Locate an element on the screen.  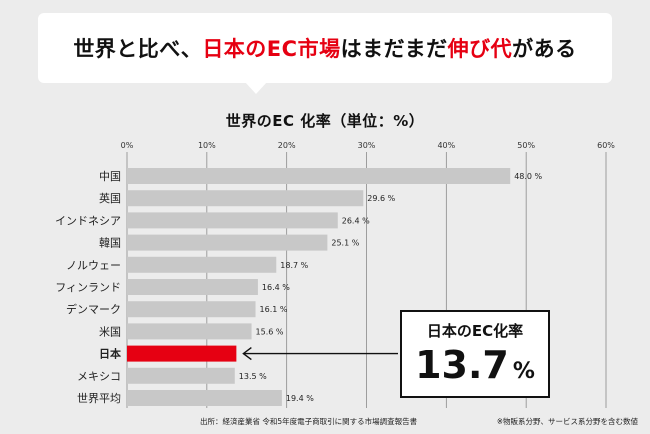
category-label: デンマーク is located at coordinates (93, 309).